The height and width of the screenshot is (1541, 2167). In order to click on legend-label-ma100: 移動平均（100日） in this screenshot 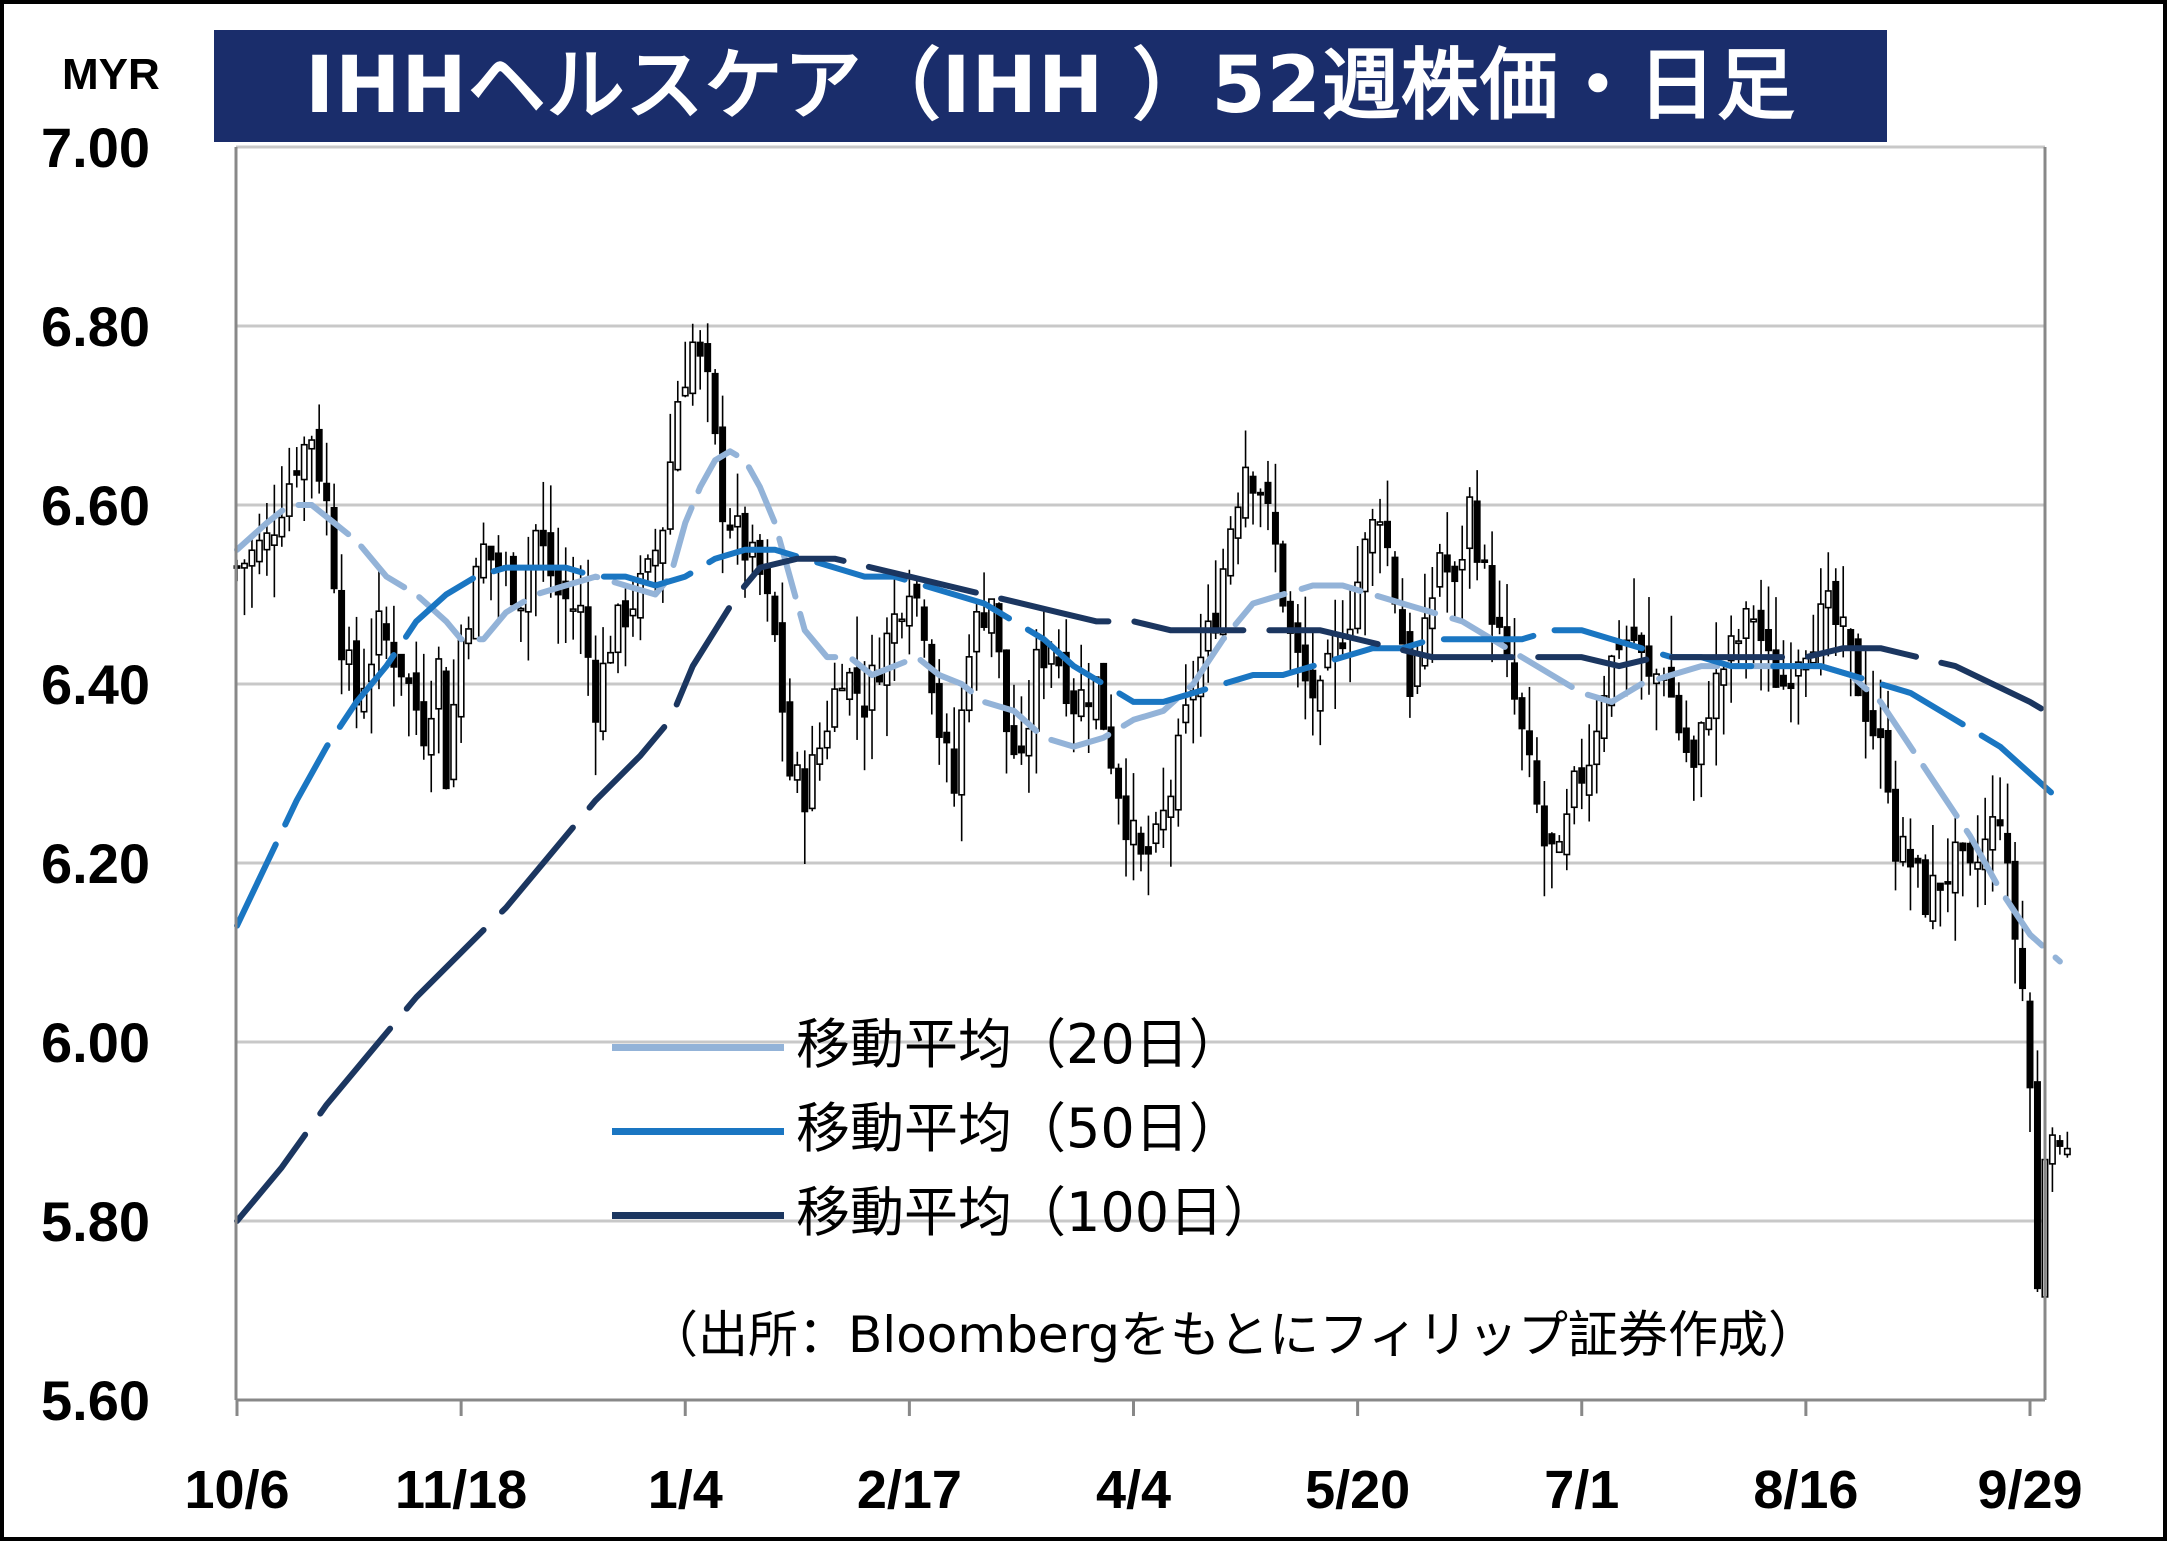, I will do `click(1037, 1212)`.